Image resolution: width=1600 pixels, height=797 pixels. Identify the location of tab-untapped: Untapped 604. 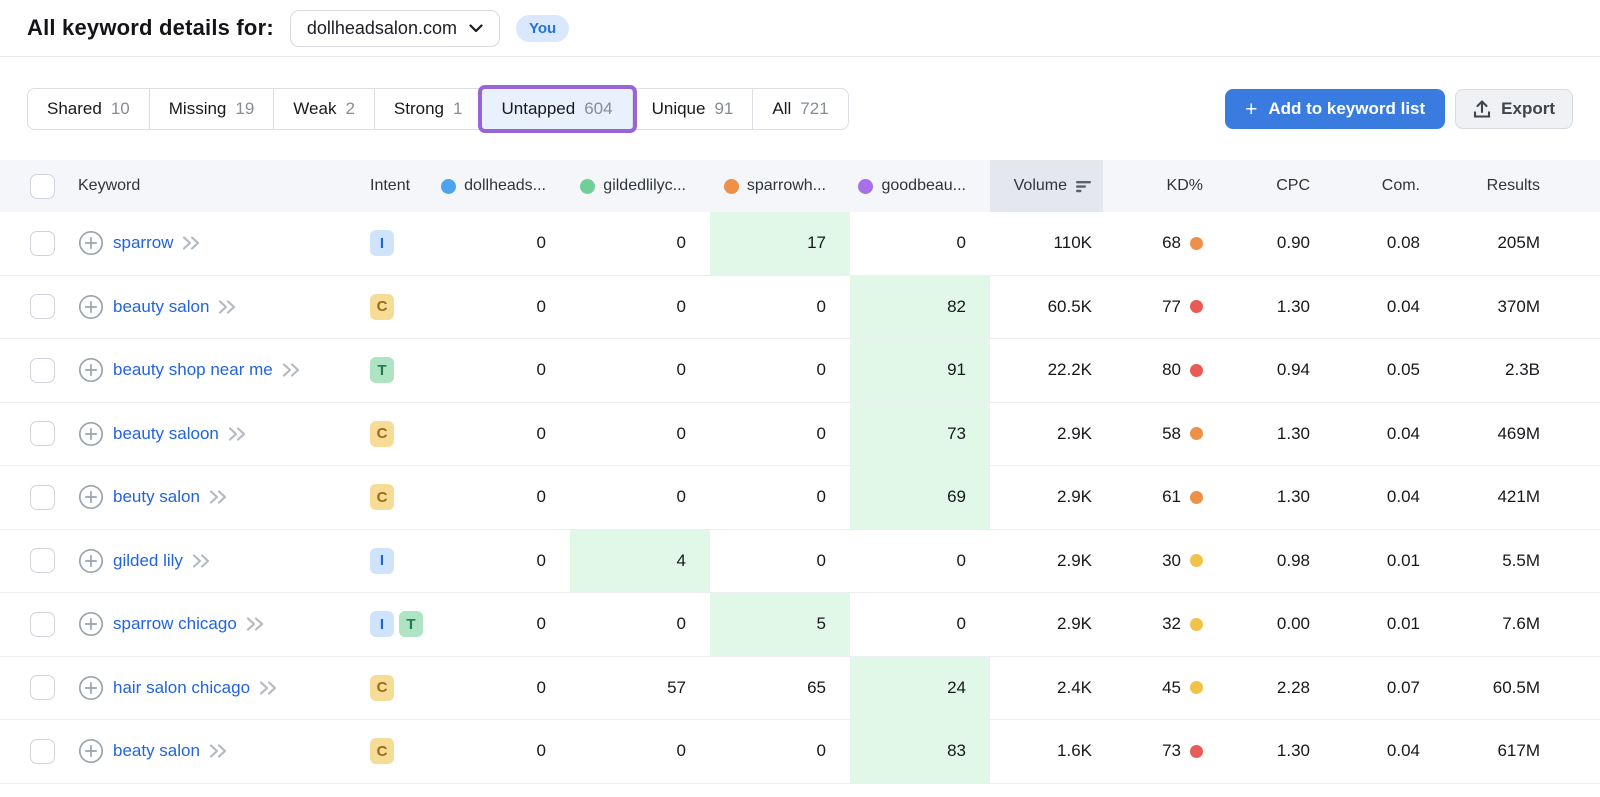
(557, 109).